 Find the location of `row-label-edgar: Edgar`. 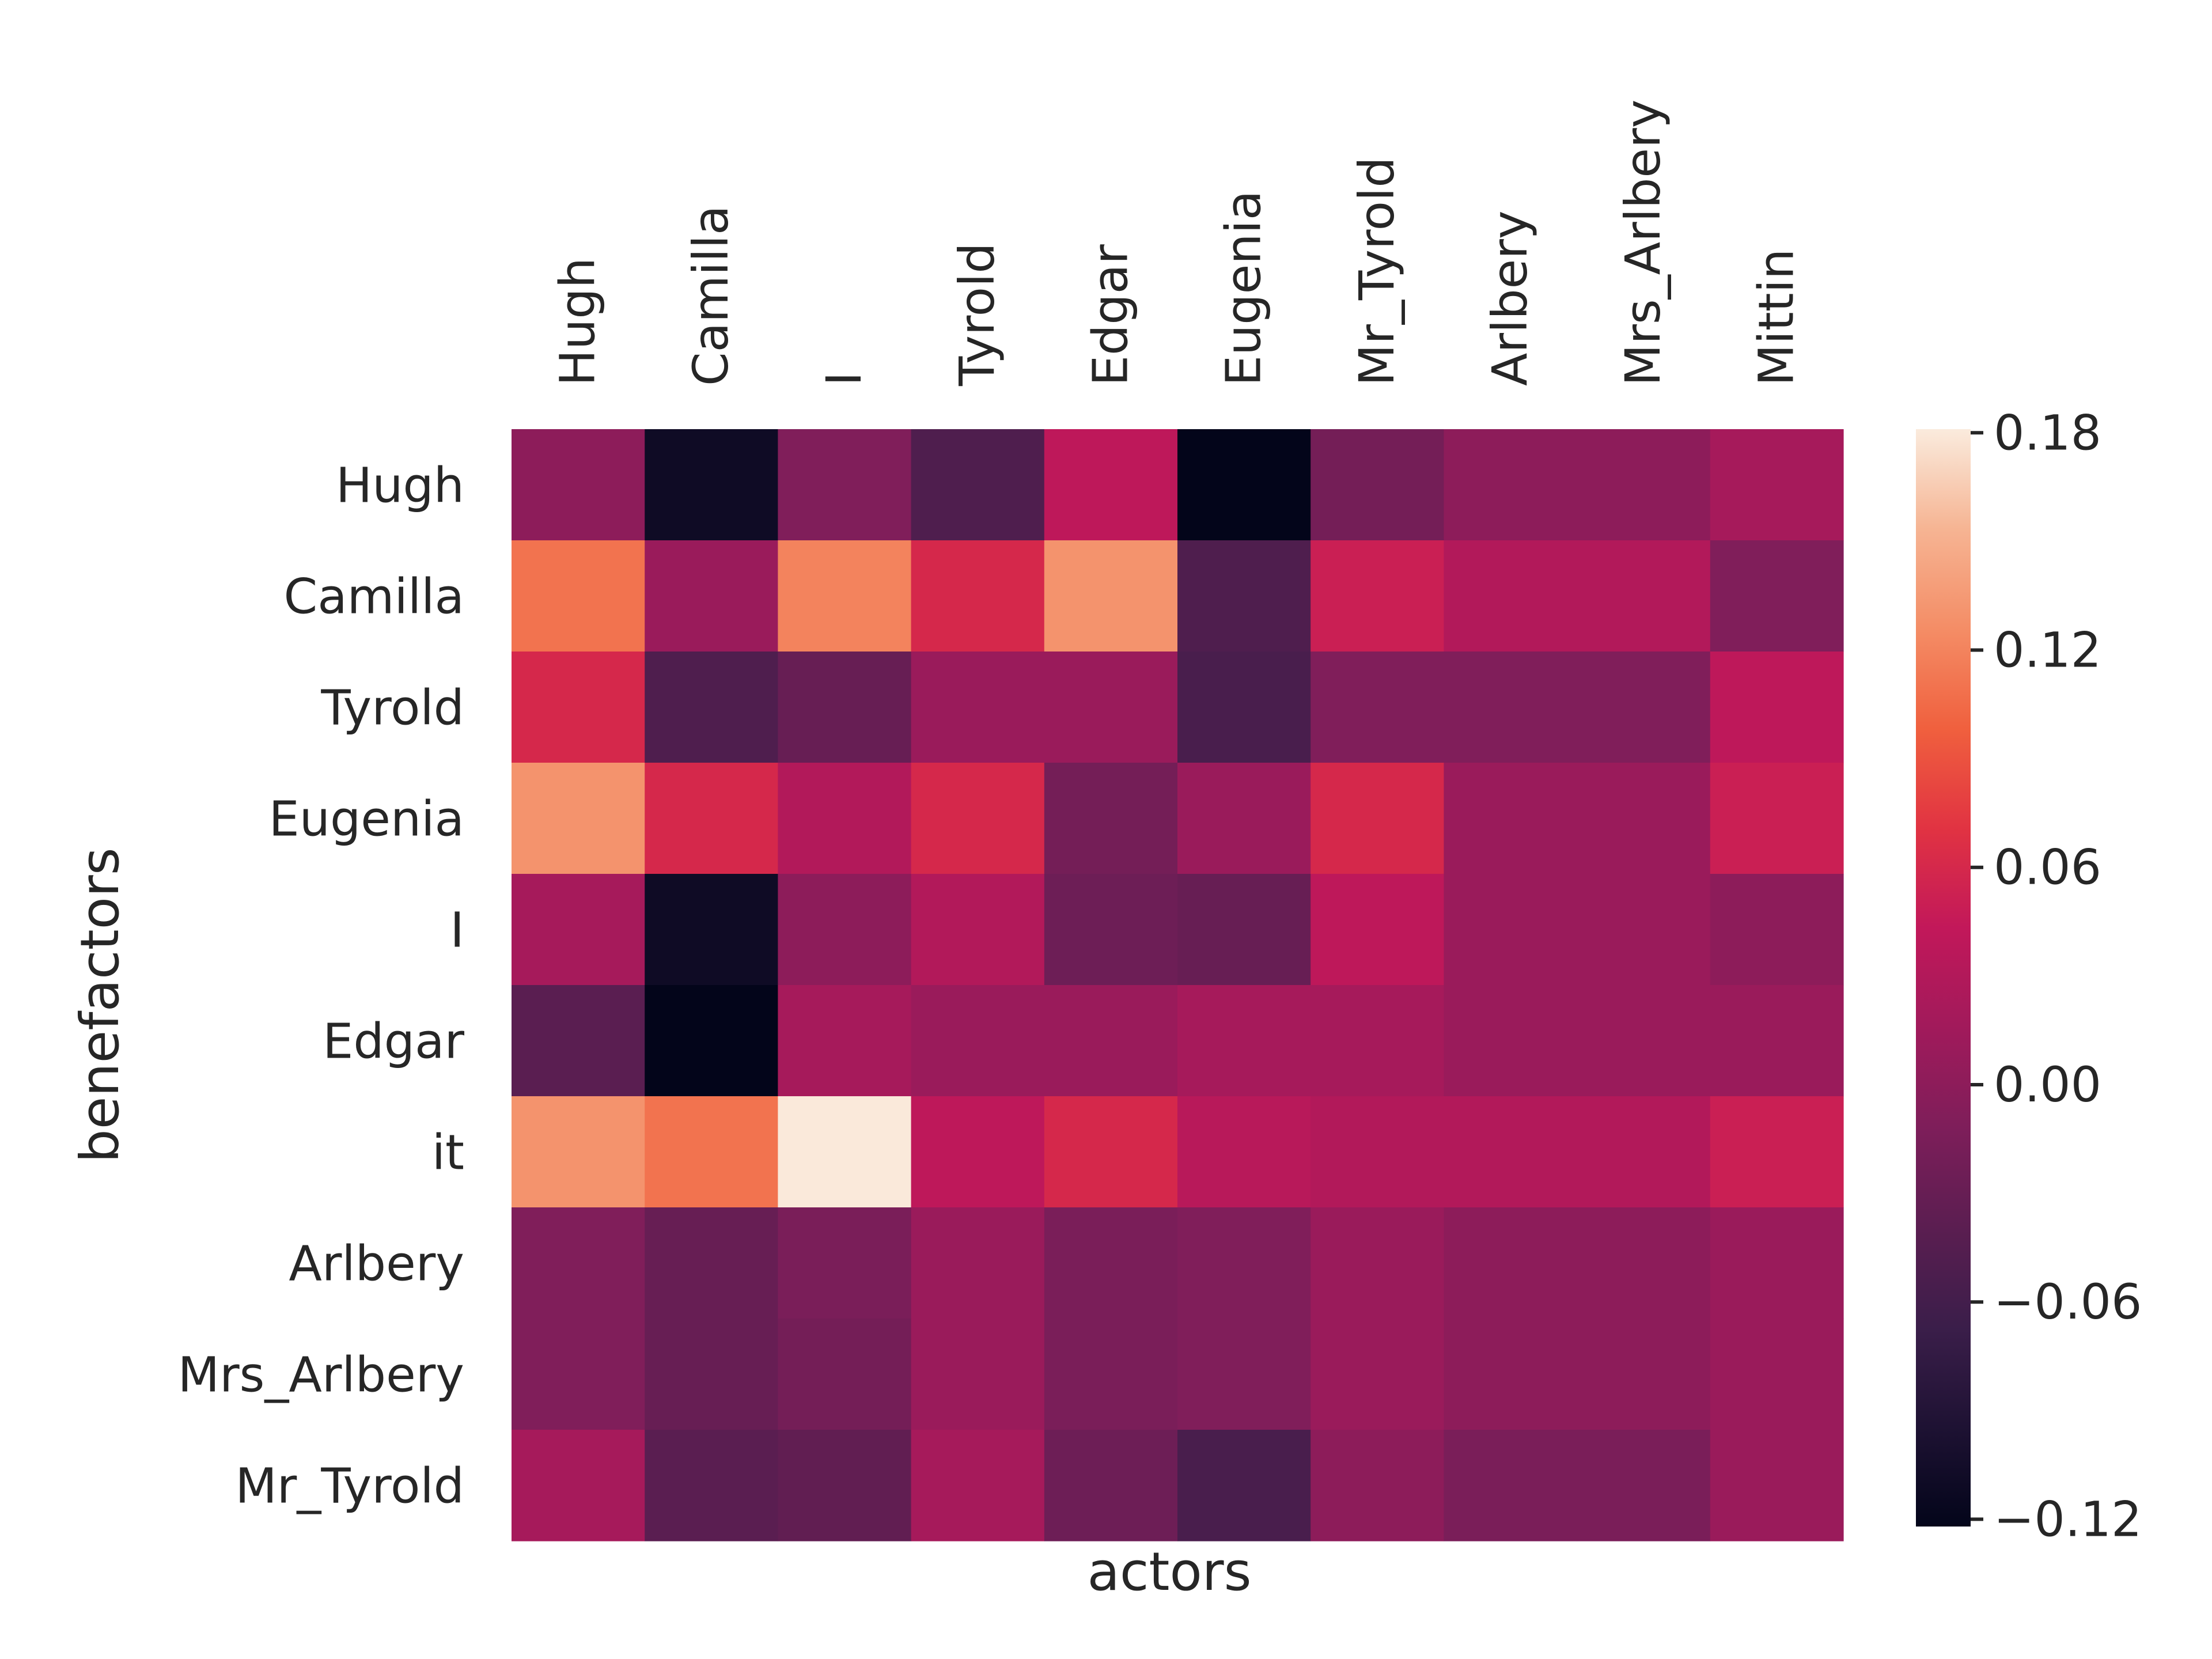

row-label-edgar: Edgar is located at coordinates (393, 1041).